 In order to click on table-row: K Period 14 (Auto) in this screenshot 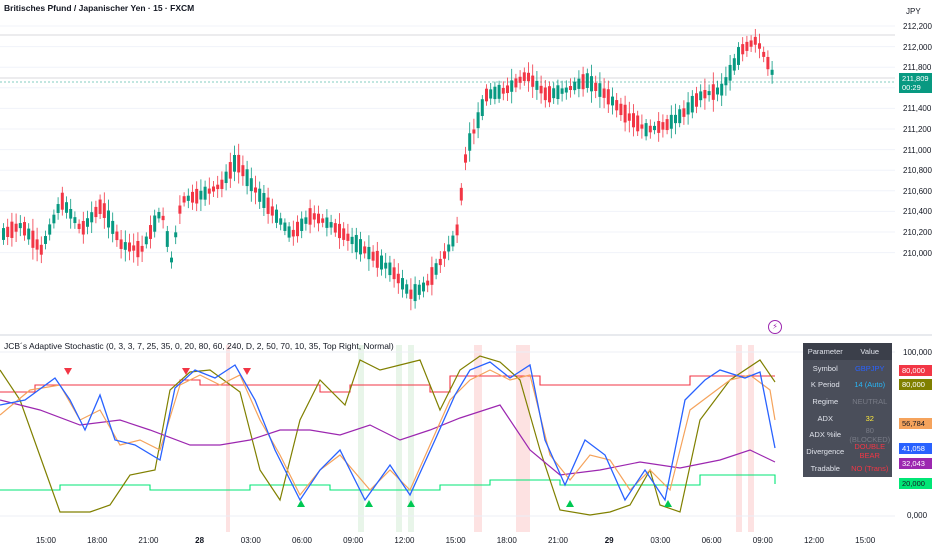, I will do `click(847, 384)`.